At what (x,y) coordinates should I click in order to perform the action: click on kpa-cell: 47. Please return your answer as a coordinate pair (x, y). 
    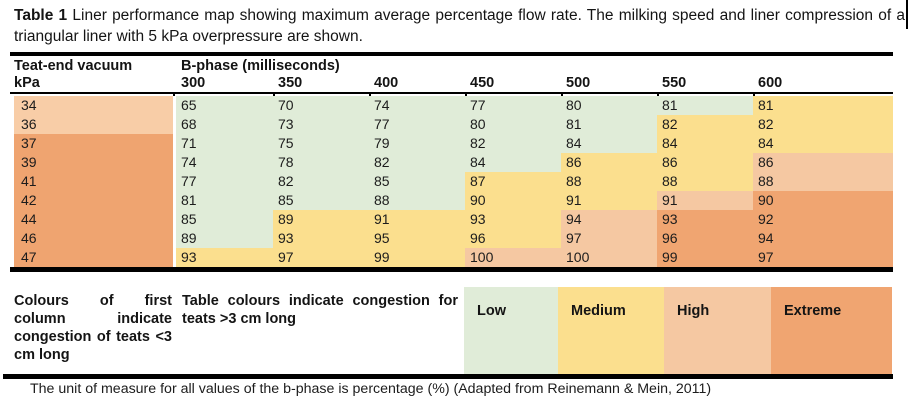
    Looking at the image, I should click on (93, 257).